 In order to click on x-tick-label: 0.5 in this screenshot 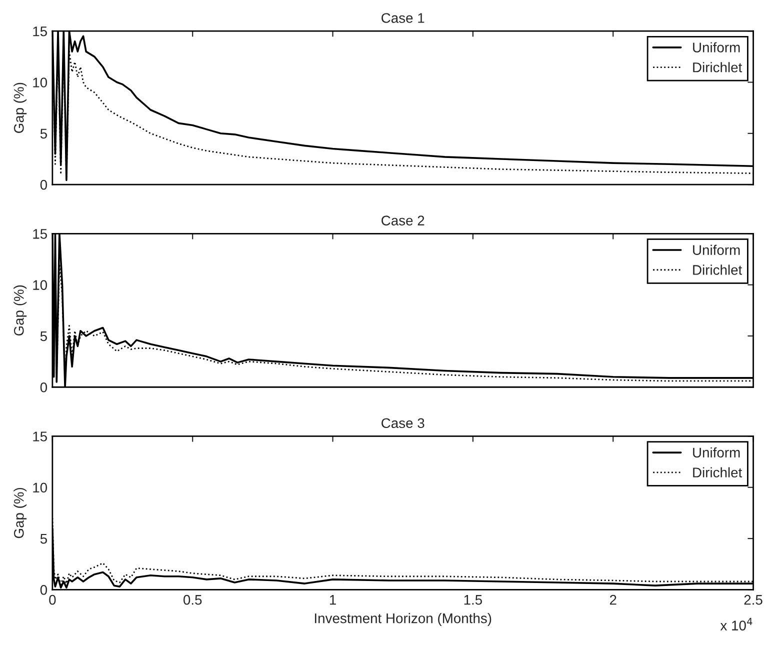, I will do `click(192, 599)`.